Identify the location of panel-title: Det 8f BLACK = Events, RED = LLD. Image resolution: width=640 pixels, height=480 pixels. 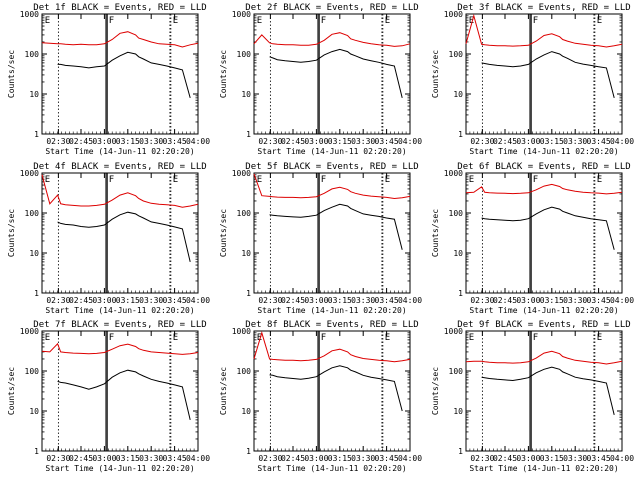
(331, 325).